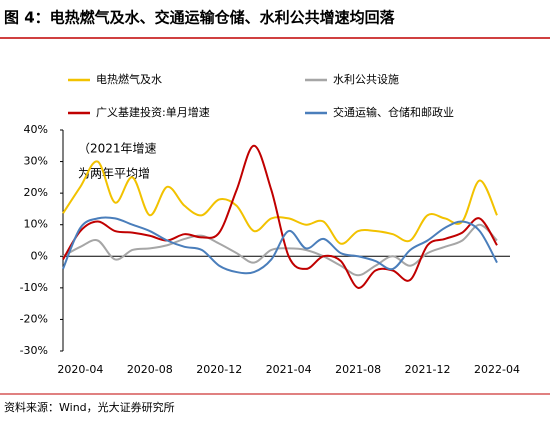 This screenshot has width=550, height=425. Describe the element at coordinates (80, 369) in the screenshot. I see `x-tick-label: 2020-04` at that location.